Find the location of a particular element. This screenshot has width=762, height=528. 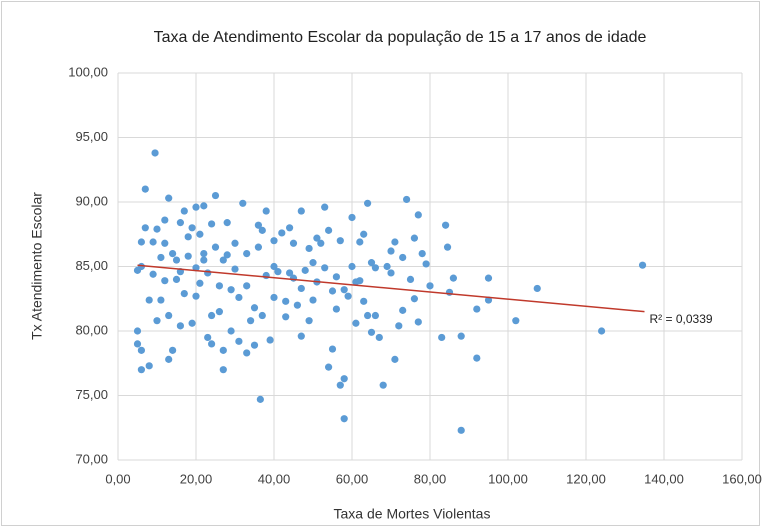

y-tick-label: 90,00 is located at coordinates (91, 200).